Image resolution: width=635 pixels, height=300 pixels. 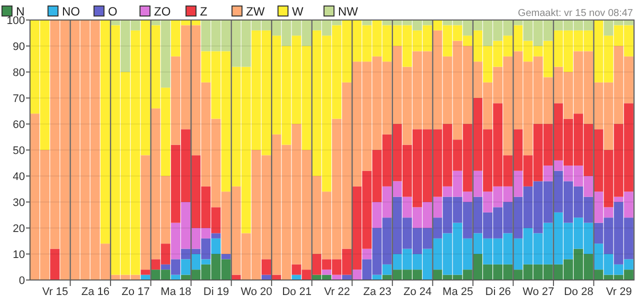 I want to click on y-tick-label: 90, so click(x=18, y=46).